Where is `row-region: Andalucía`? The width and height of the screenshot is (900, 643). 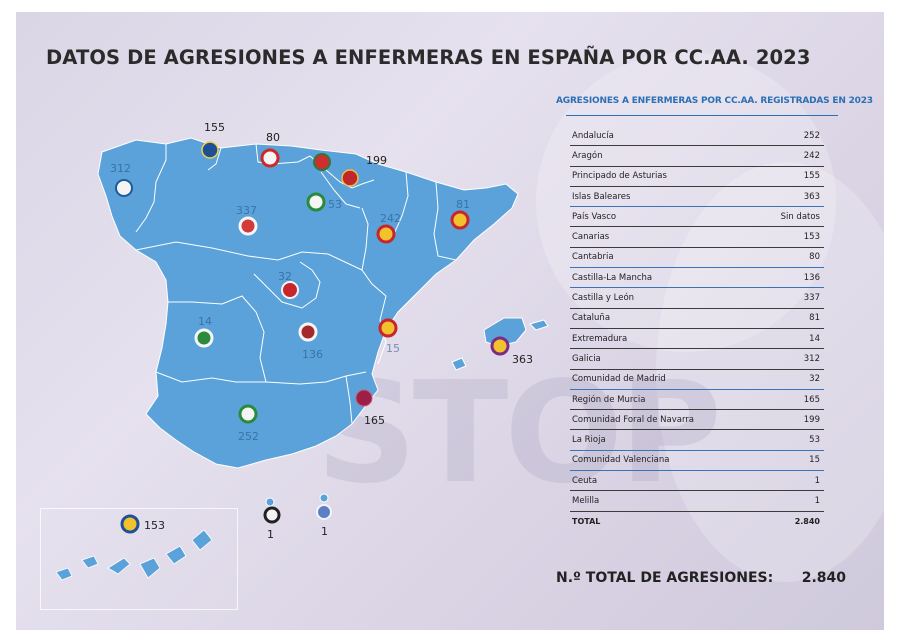 row-region: Andalucía is located at coordinates (593, 135).